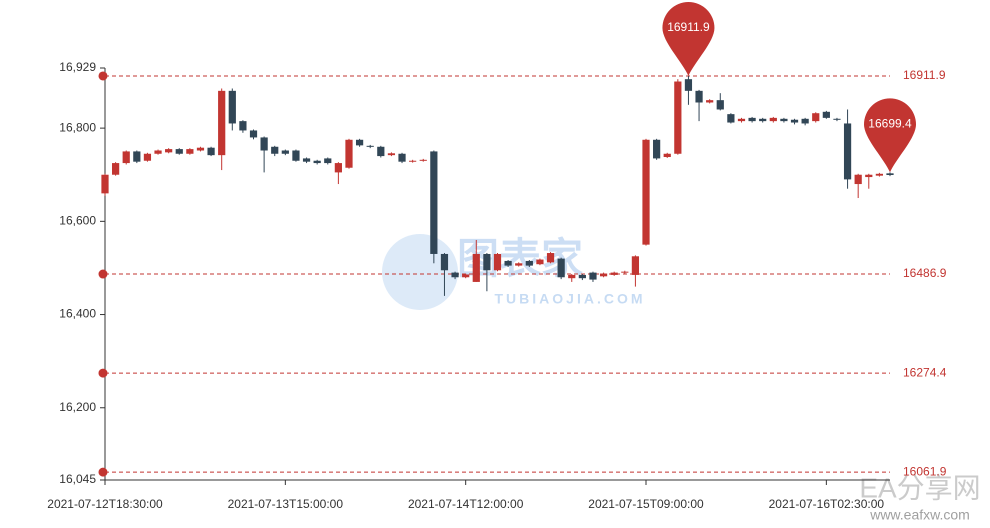 Image resolution: width=990 pixels, height=528 pixels. Describe the element at coordinates (77, 314) in the screenshot. I see `y-tick-label: 16,400` at that location.